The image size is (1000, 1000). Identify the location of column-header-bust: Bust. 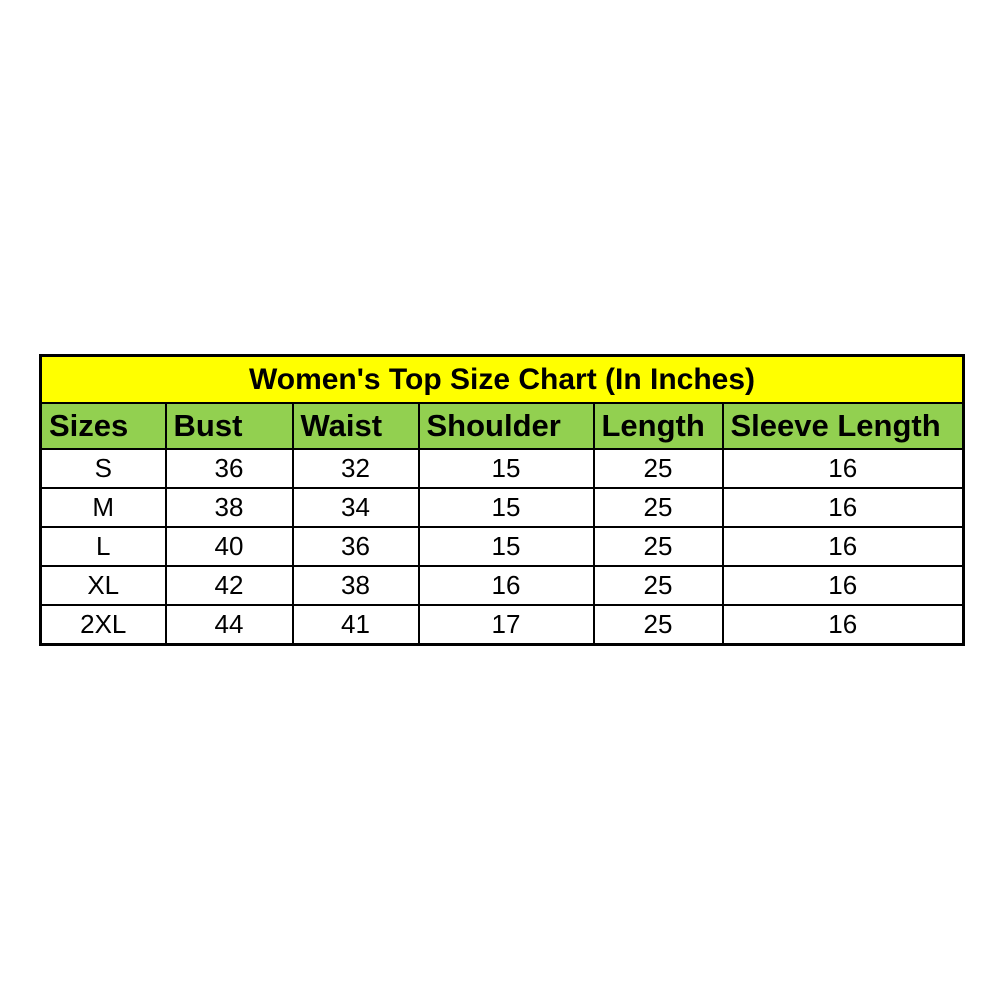
(229, 426).